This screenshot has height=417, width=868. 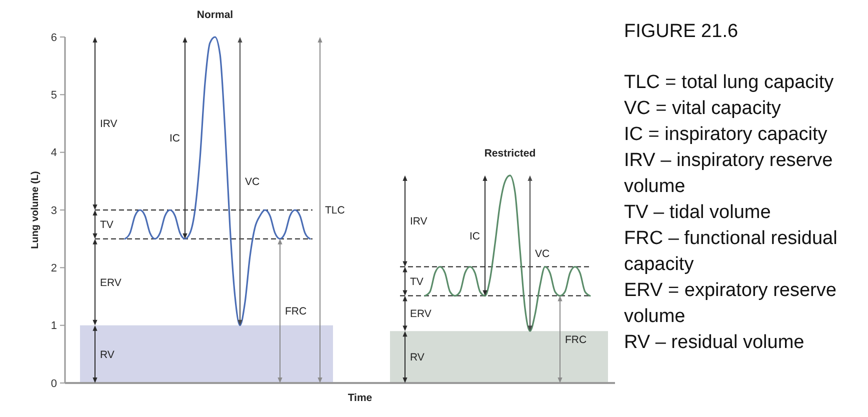 What do you see at coordinates (730, 303) in the screenshot?
I see `text: ERV = expiratory reserve volume` at bounding box center [730, 303].